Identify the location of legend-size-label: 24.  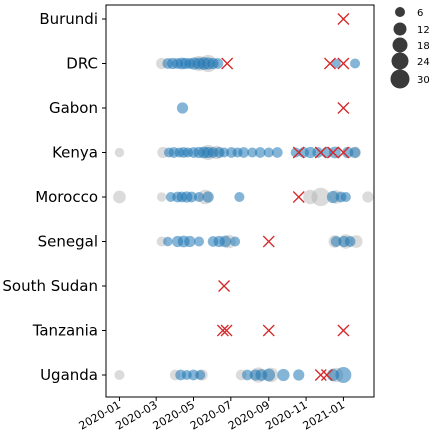
(423, 62).